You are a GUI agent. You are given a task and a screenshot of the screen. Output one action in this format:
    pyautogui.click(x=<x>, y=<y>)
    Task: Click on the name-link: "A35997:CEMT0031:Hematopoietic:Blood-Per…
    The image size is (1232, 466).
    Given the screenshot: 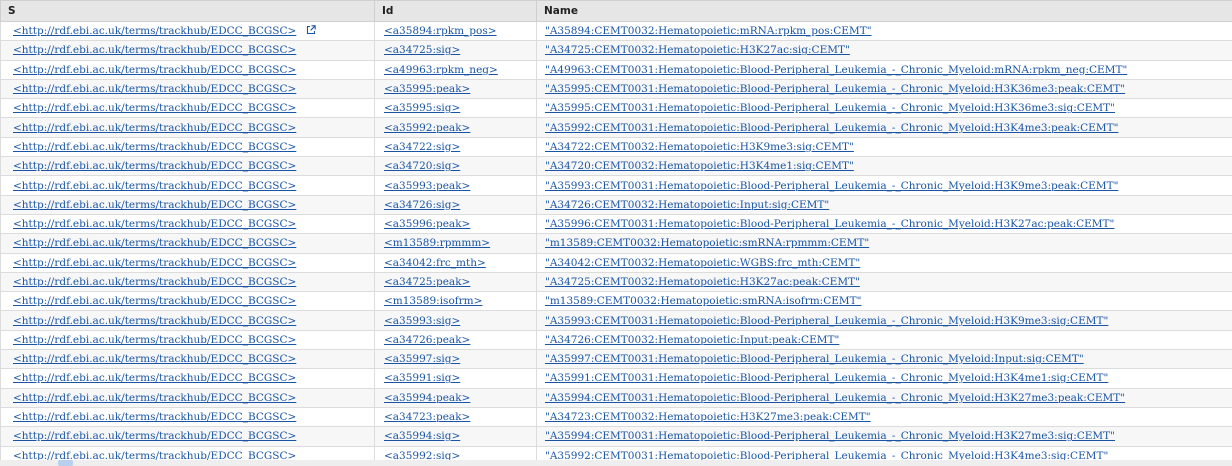 What is the action you would take?
    pyautogui.click(x=814, y=359)
    